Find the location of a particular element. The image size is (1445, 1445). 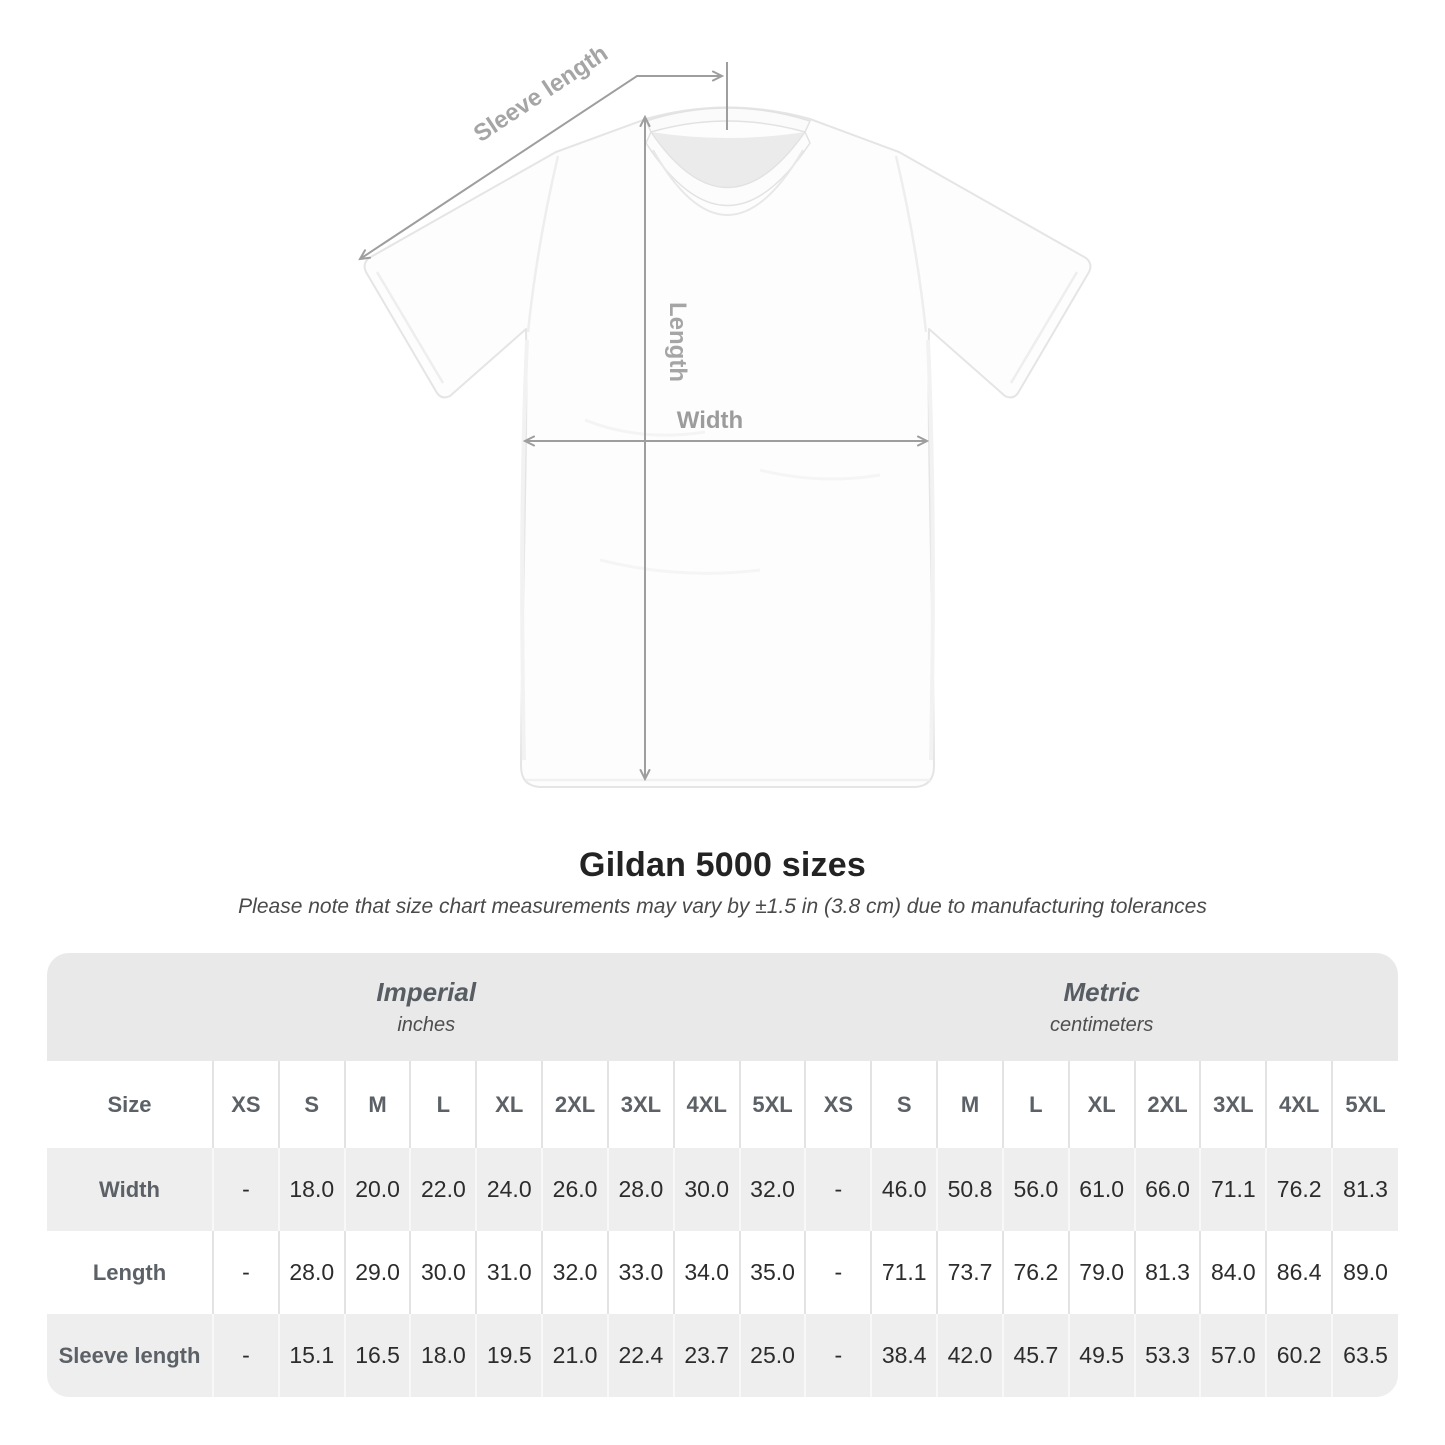

cell: 53.3 is located at coordinates (1167, 1355).